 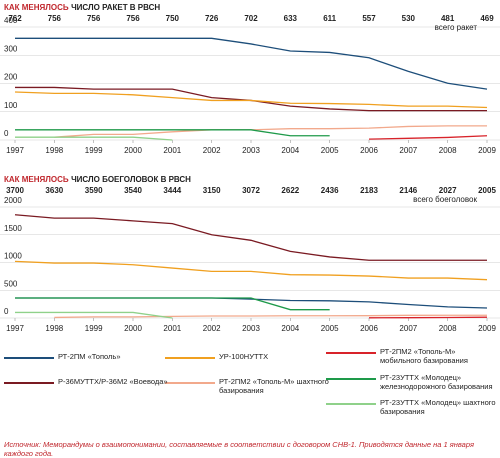 I want to click on total-label: 2146, so click(x=408, y=190).